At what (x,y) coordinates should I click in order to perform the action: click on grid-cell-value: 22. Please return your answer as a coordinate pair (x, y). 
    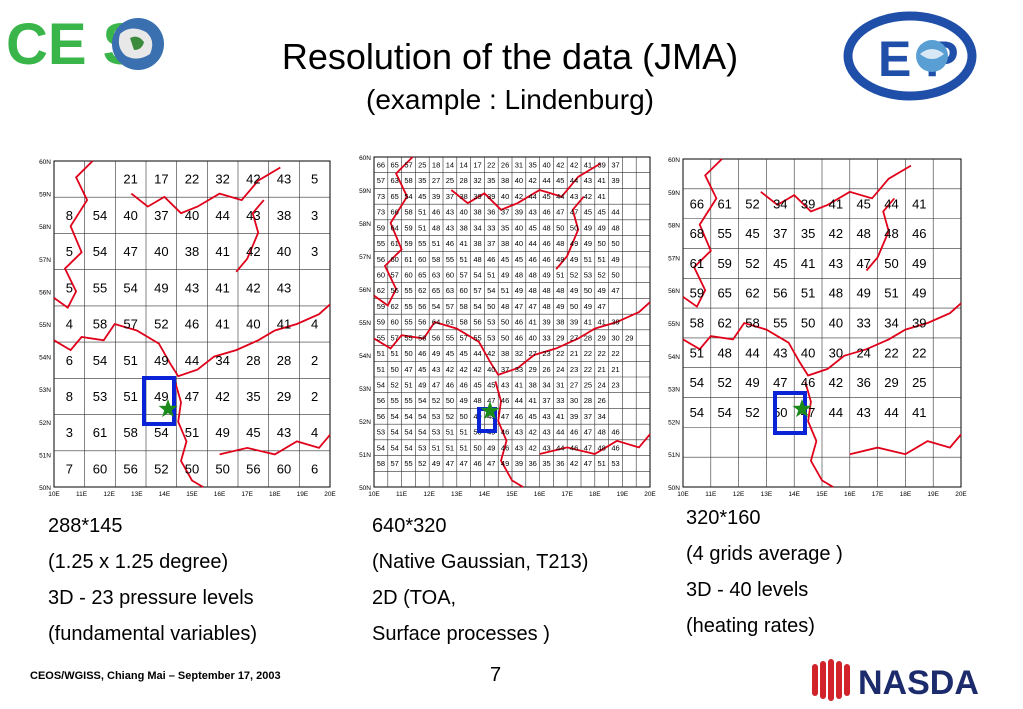
    Looking at the image, I should click on (491, 164).